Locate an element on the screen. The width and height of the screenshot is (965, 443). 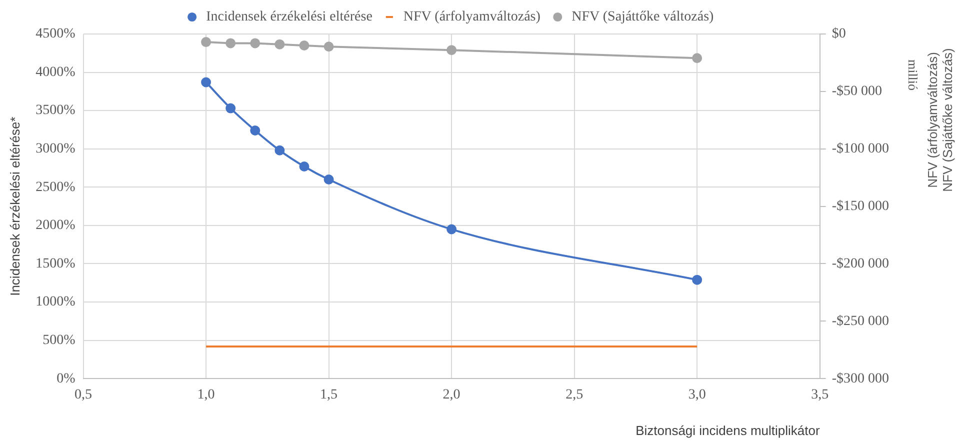
y2-tick-label: -$300 000 is located at coordinates (861, 378).